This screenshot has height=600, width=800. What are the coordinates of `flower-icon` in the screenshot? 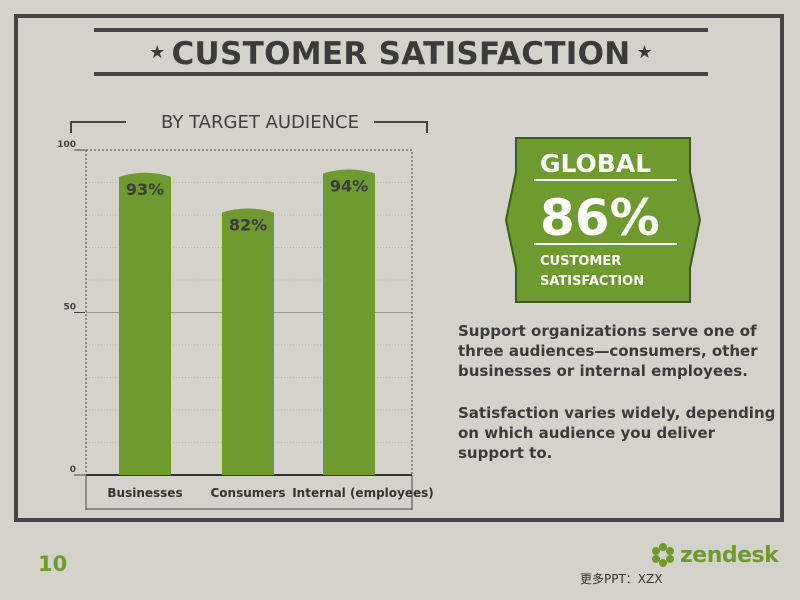 It's located at (663, 555).